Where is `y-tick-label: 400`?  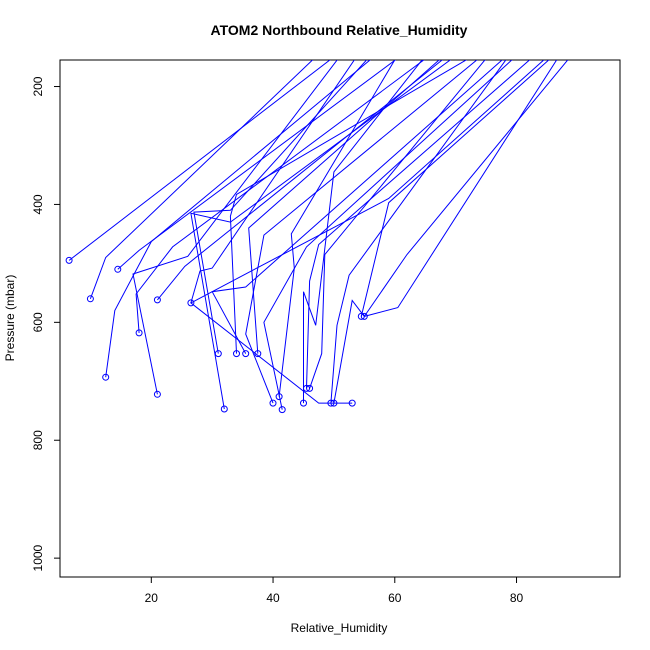
y-tick-label: 400 is located at coordinates (38, 204).